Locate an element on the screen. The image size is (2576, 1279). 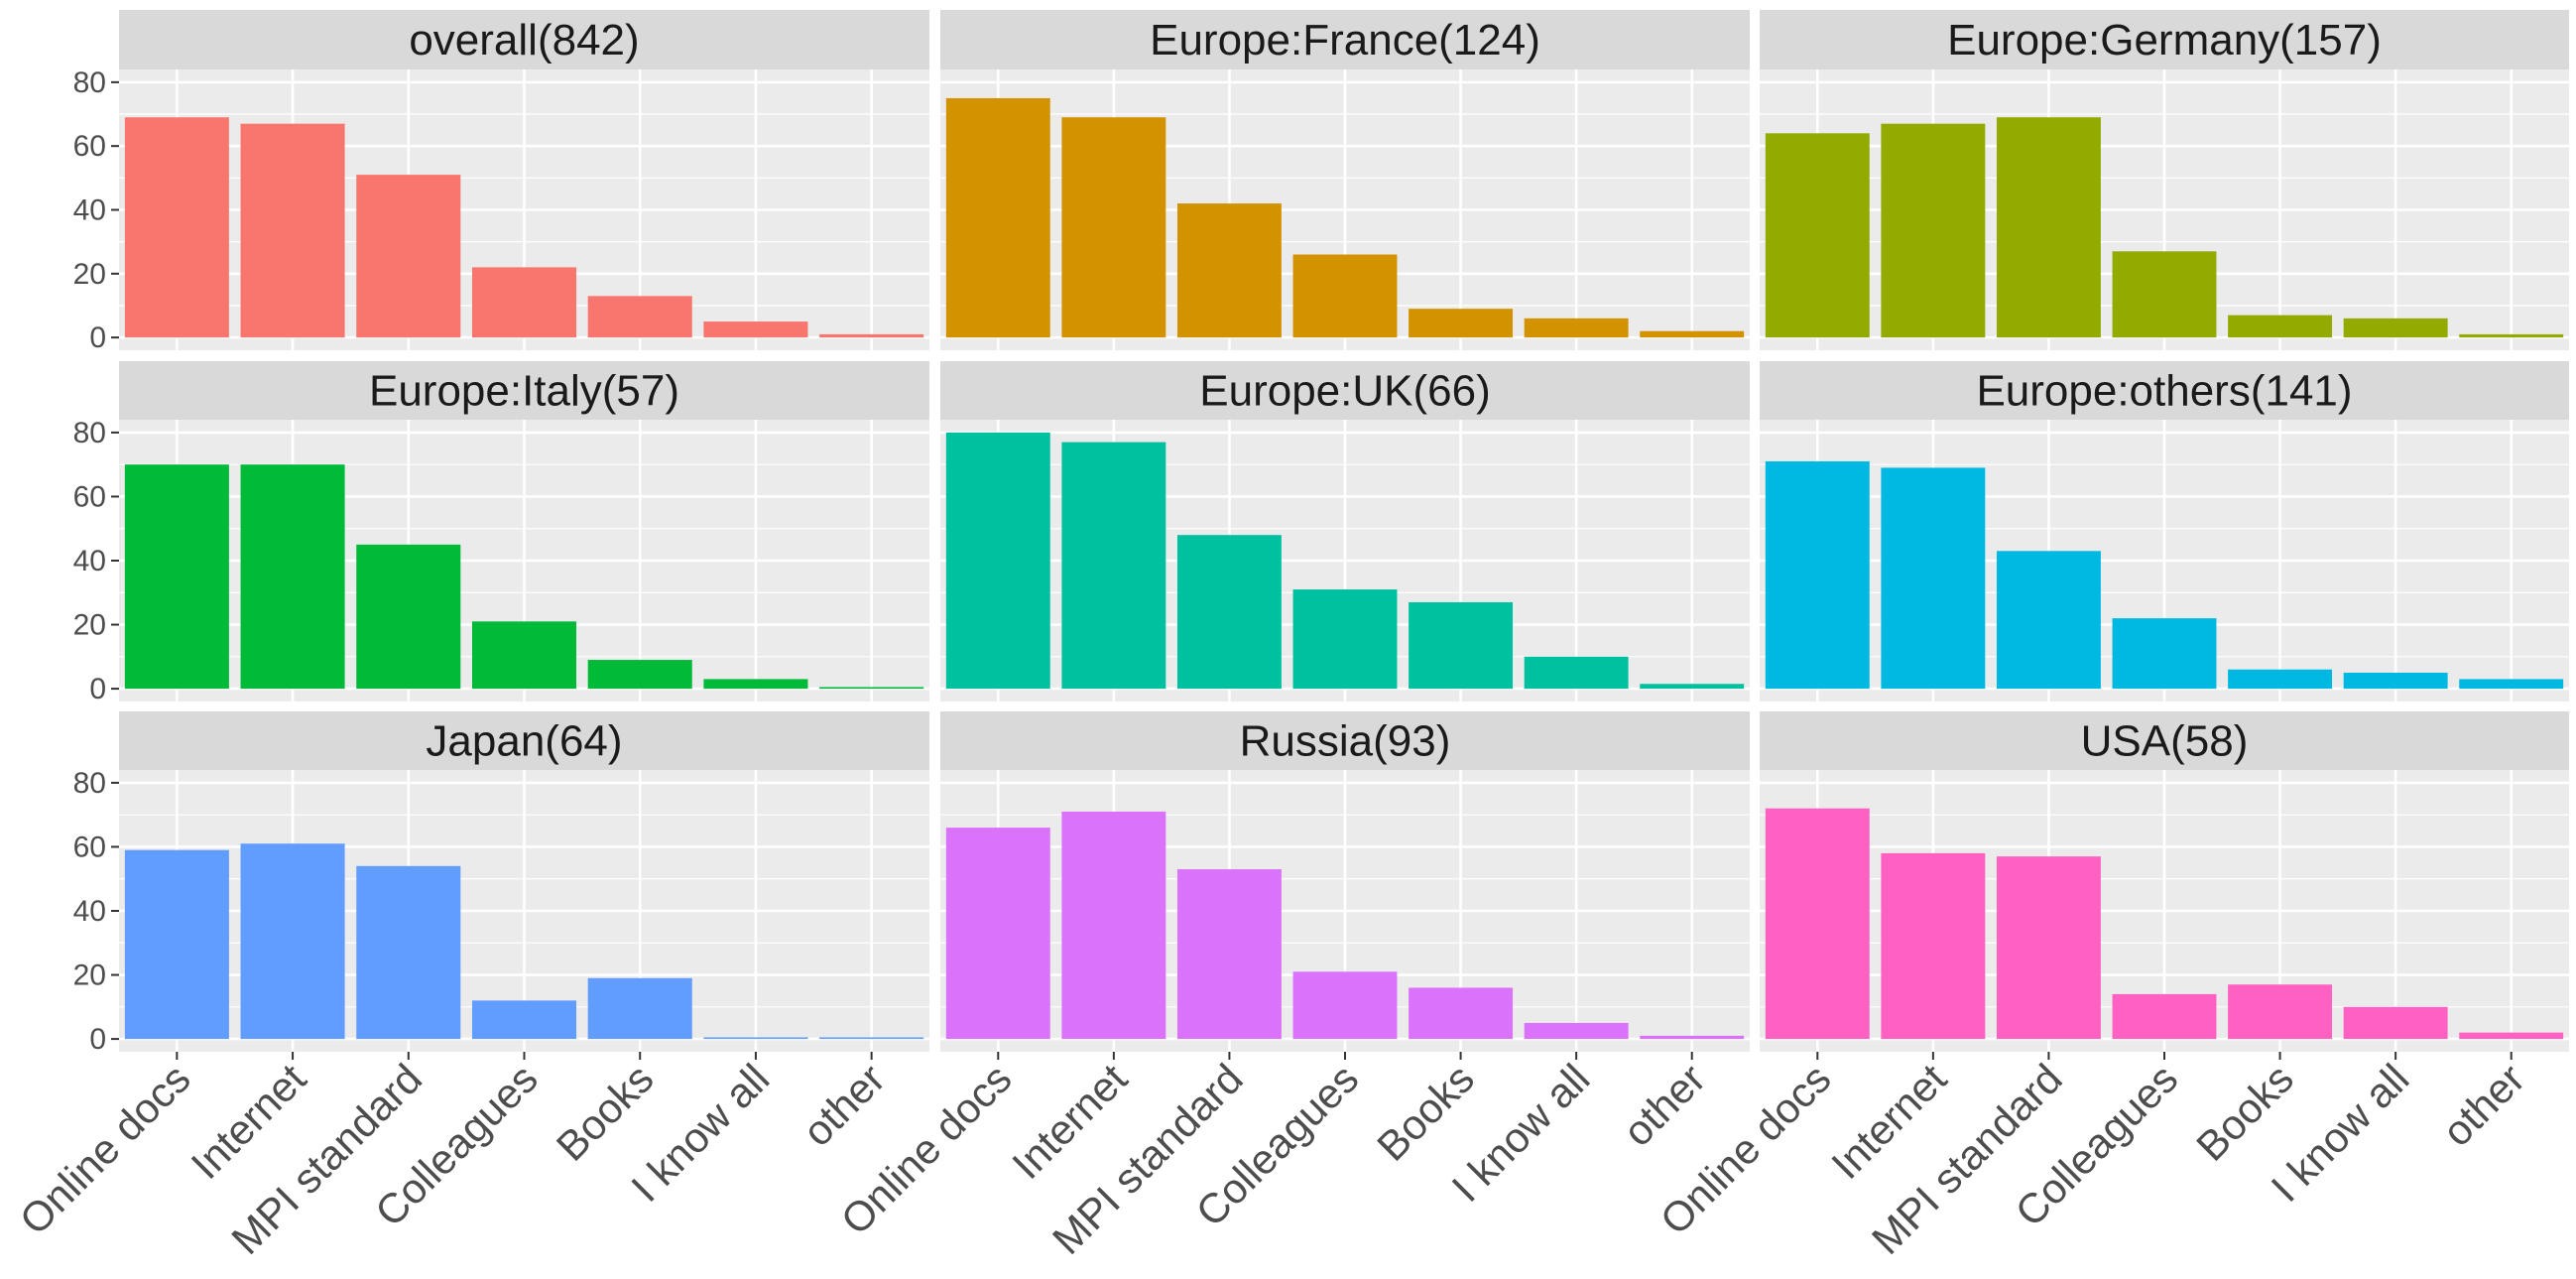
y-tick-label: 60 is located at coordinates (89, 847).